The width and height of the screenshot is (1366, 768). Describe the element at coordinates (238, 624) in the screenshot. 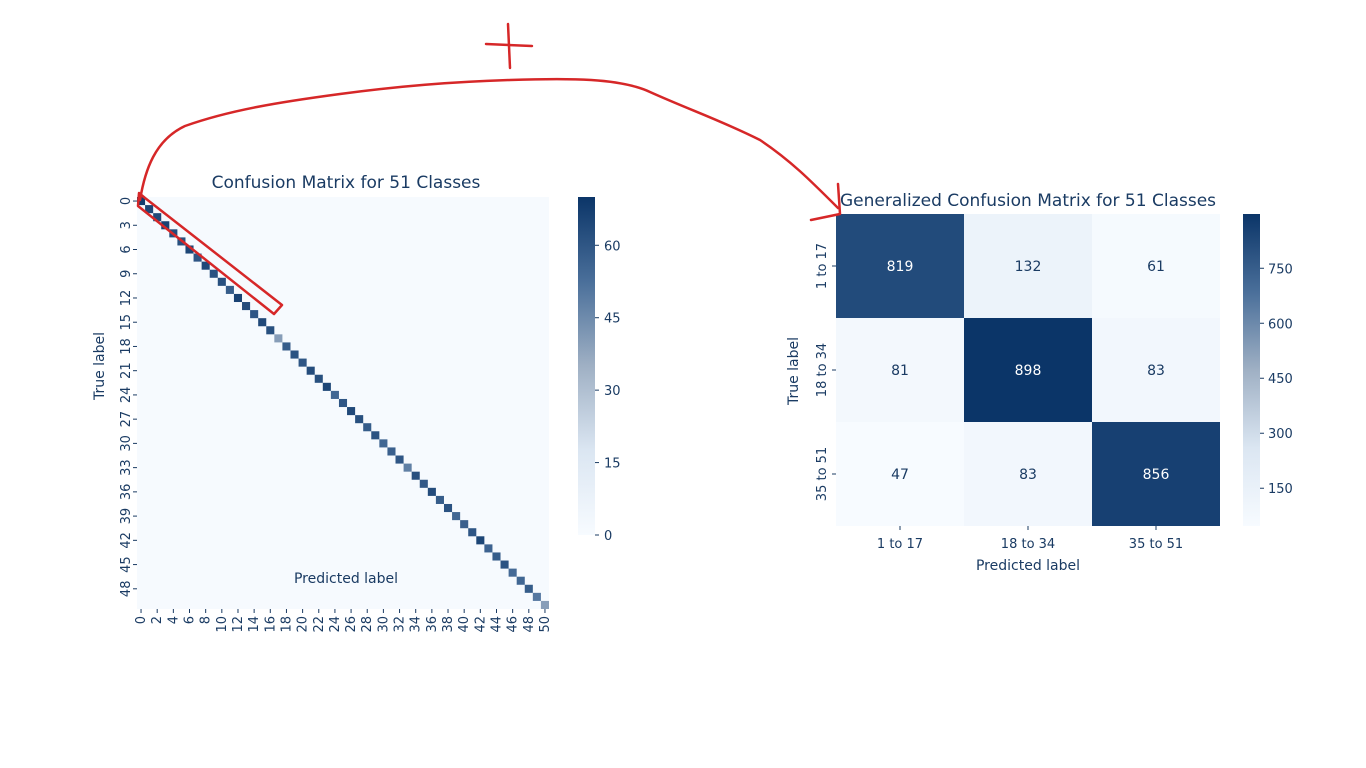

I see `x-tick-label: 12` at that location.